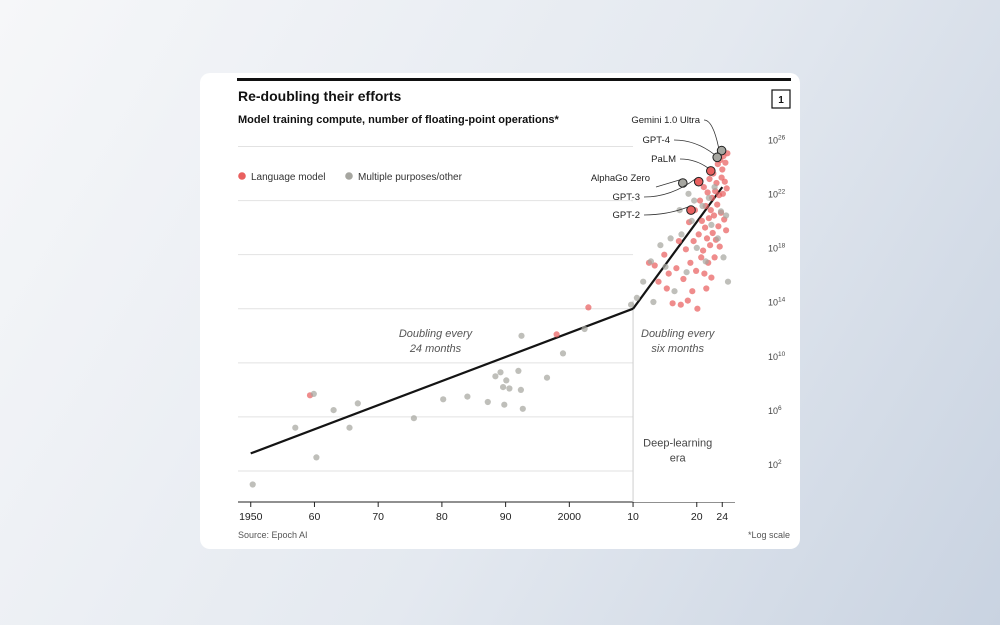 The width and height of the screenshot is (1000, 625). Describe the element at coordinates (678, 459) in the screenshot. I see `annotation-2-line-1: era` at that location.